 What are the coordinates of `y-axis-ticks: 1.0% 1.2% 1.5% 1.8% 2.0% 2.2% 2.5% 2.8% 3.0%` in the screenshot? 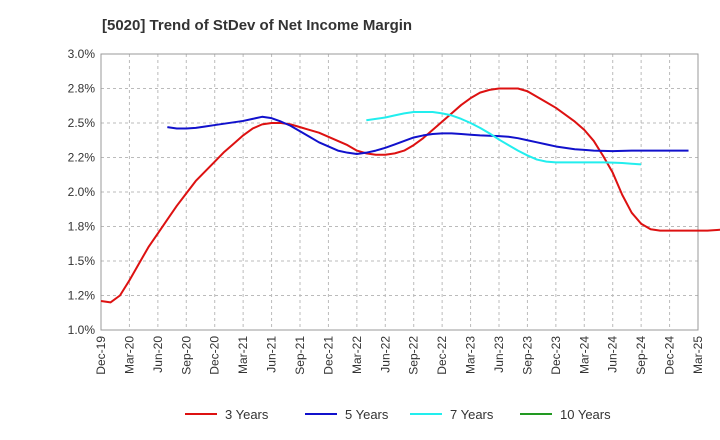 It's located at (82, 192).